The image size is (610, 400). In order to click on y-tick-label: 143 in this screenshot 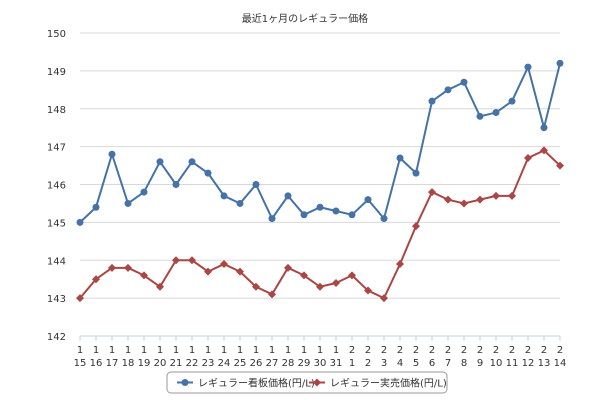, I will do `click(56, 299)`.